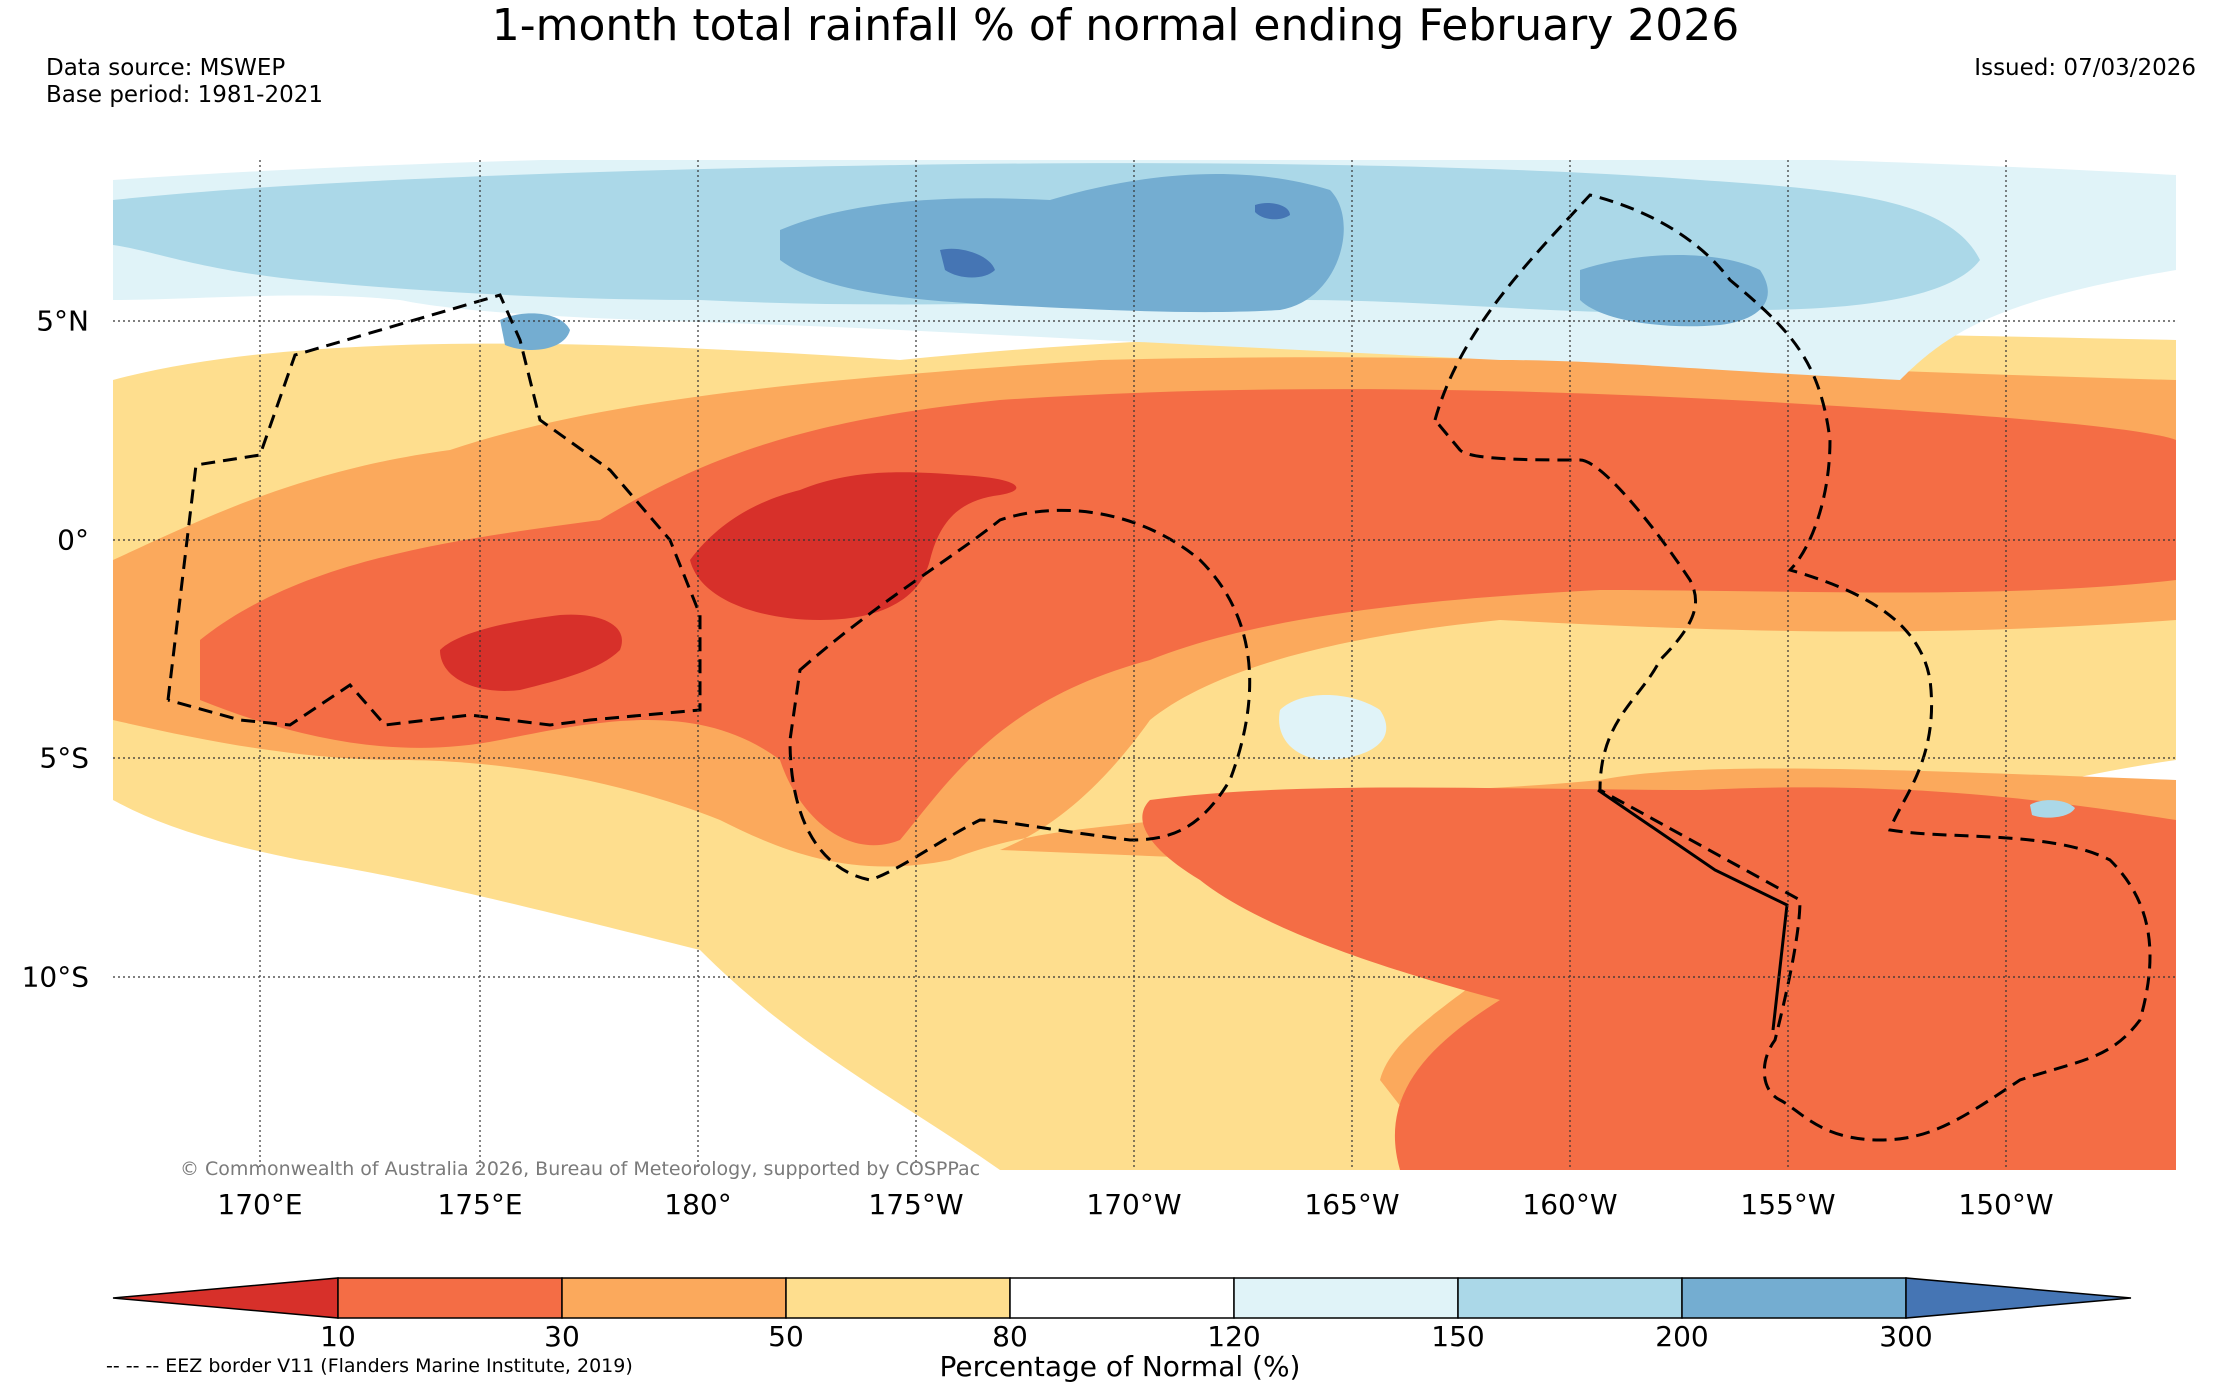 This screenshot has width=2231, height=1383. What do you see at coordinates (55, 977) in the screenshot?
I see `lat-label: 10°S` at bounding box center [55, 977].